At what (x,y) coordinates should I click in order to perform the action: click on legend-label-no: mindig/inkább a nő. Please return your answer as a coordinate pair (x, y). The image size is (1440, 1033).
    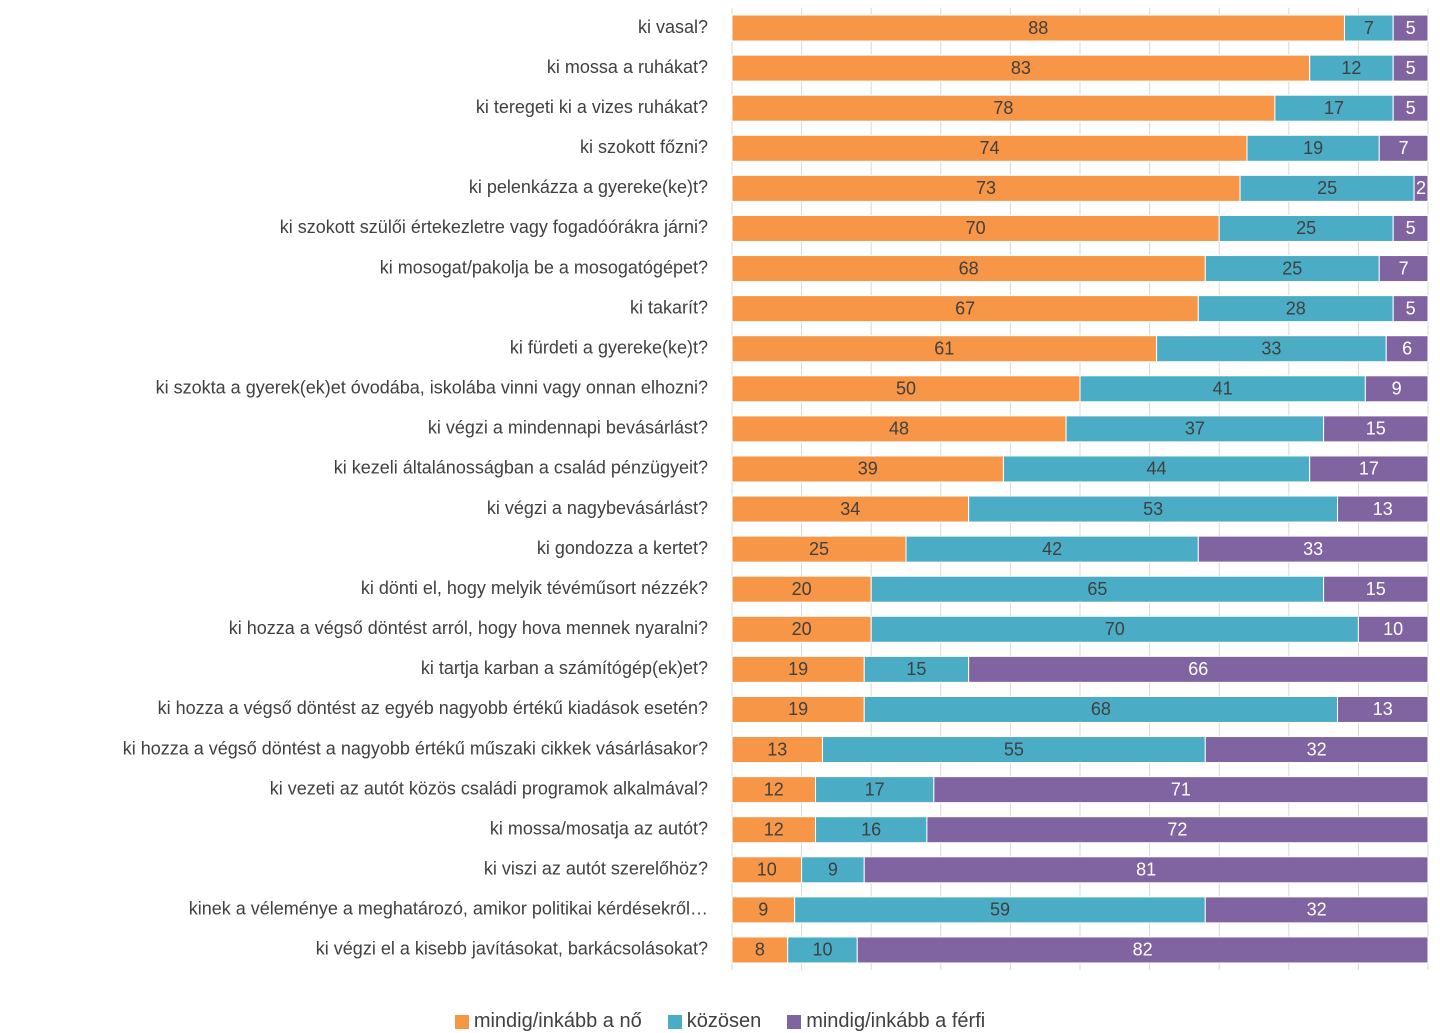
    Looking at the image, I should click on (557, 1021).